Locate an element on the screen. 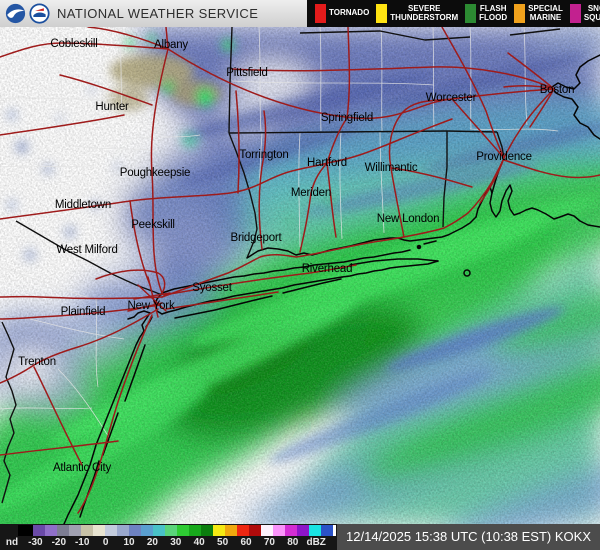 The width and height of the screenshot is (600, 550). scale-tick: 70 is located at coordinates (269, 542).